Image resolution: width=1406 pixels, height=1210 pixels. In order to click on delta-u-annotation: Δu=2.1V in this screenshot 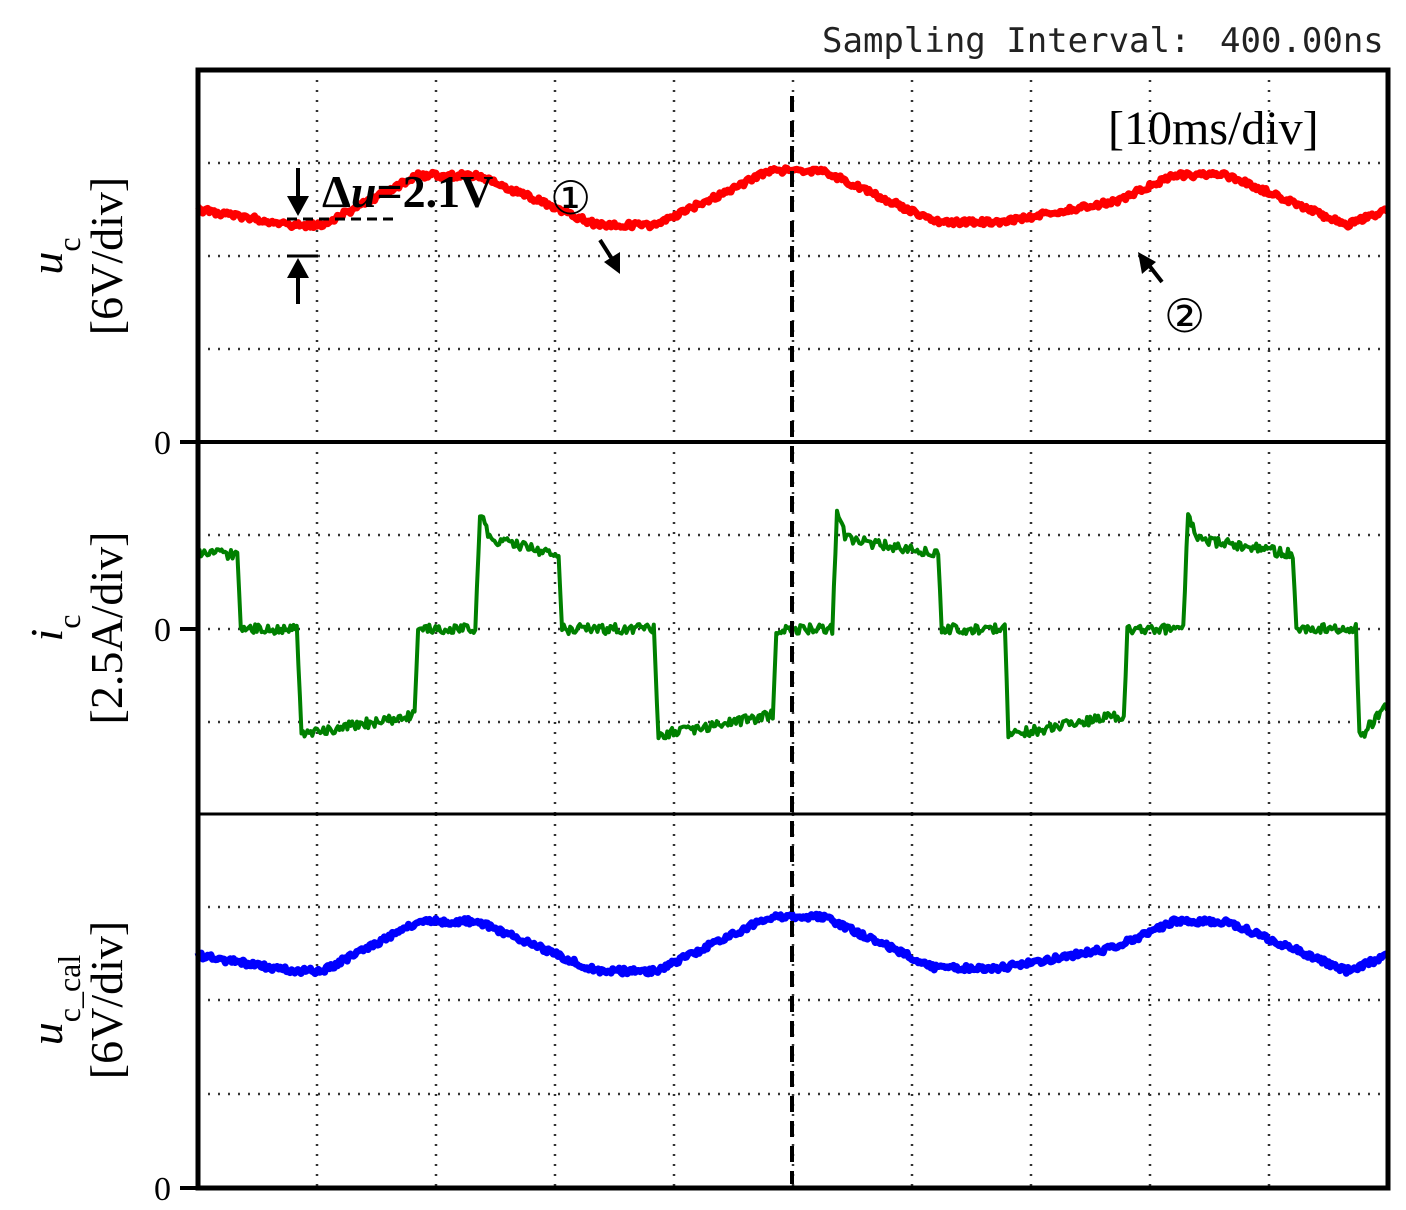, I will do `click(390, 235)`.